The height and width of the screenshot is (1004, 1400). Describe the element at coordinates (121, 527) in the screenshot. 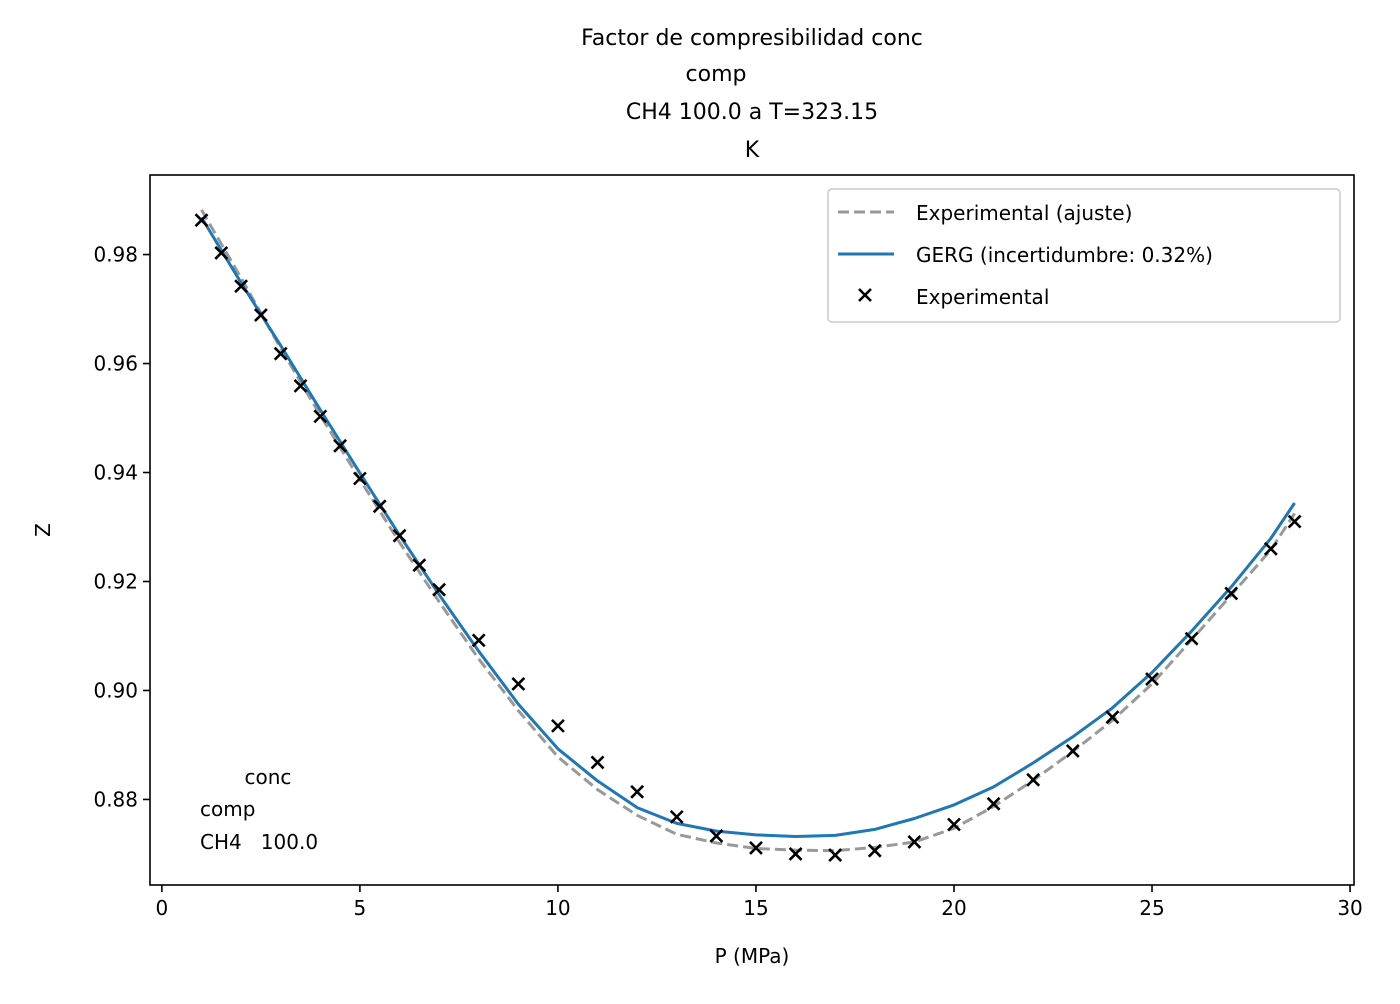

I see `y-axis-ticks: 0.88 0.90 0.92 0.94 0.96 0.98` at that location.